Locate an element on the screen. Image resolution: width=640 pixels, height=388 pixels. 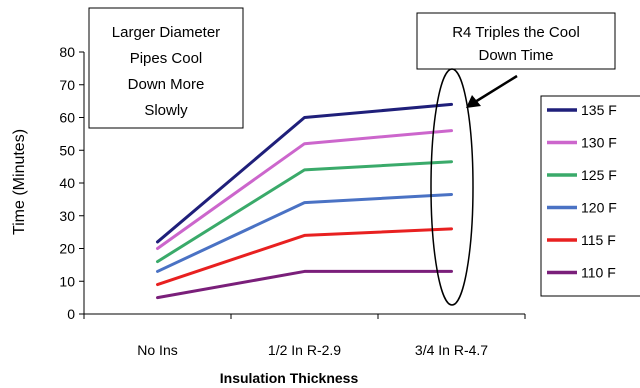
x-axis-title: Insulation Thickness is located at coordinates (289, 378).